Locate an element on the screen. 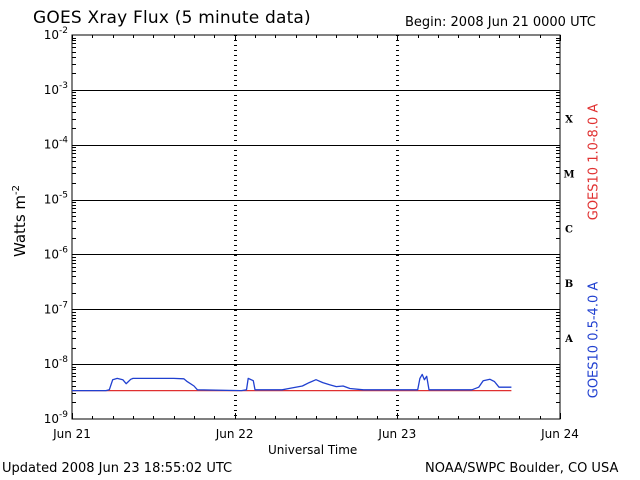  y-tick-label-exponent: -7 is located at coordinates (63, 305).